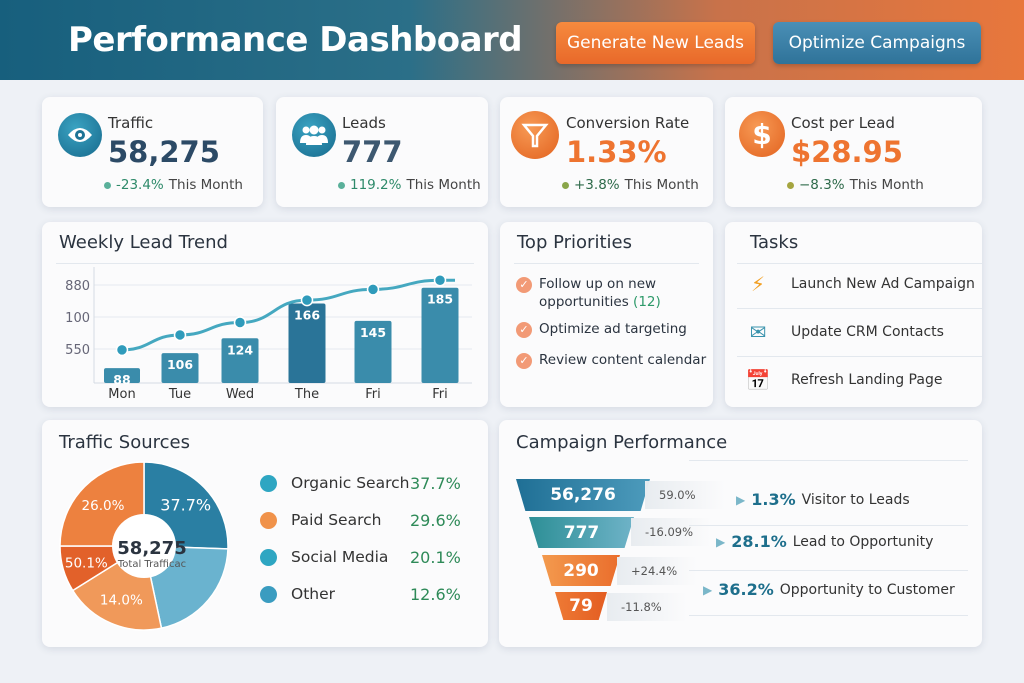 The image size is (1024, 683). I want to click on task-item: ✉ Update CRM Contacts, so click(853, 332).